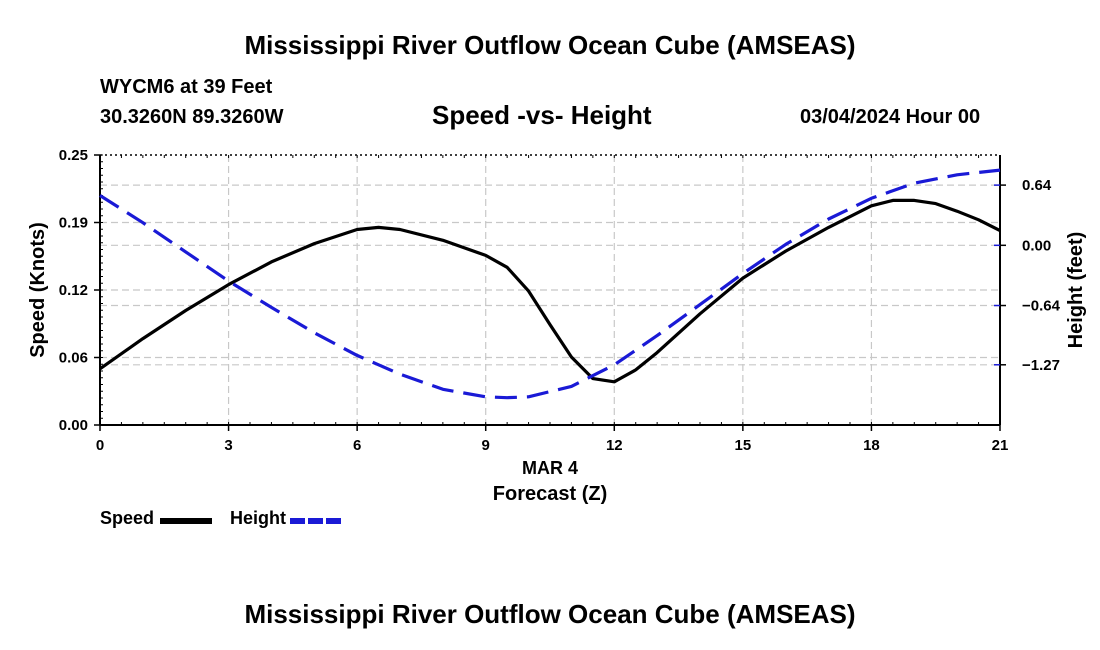 The height and width of the screenshot is (650, 1100). I want to click on x-axis-label: Forecast (Z), so click(550, 494).